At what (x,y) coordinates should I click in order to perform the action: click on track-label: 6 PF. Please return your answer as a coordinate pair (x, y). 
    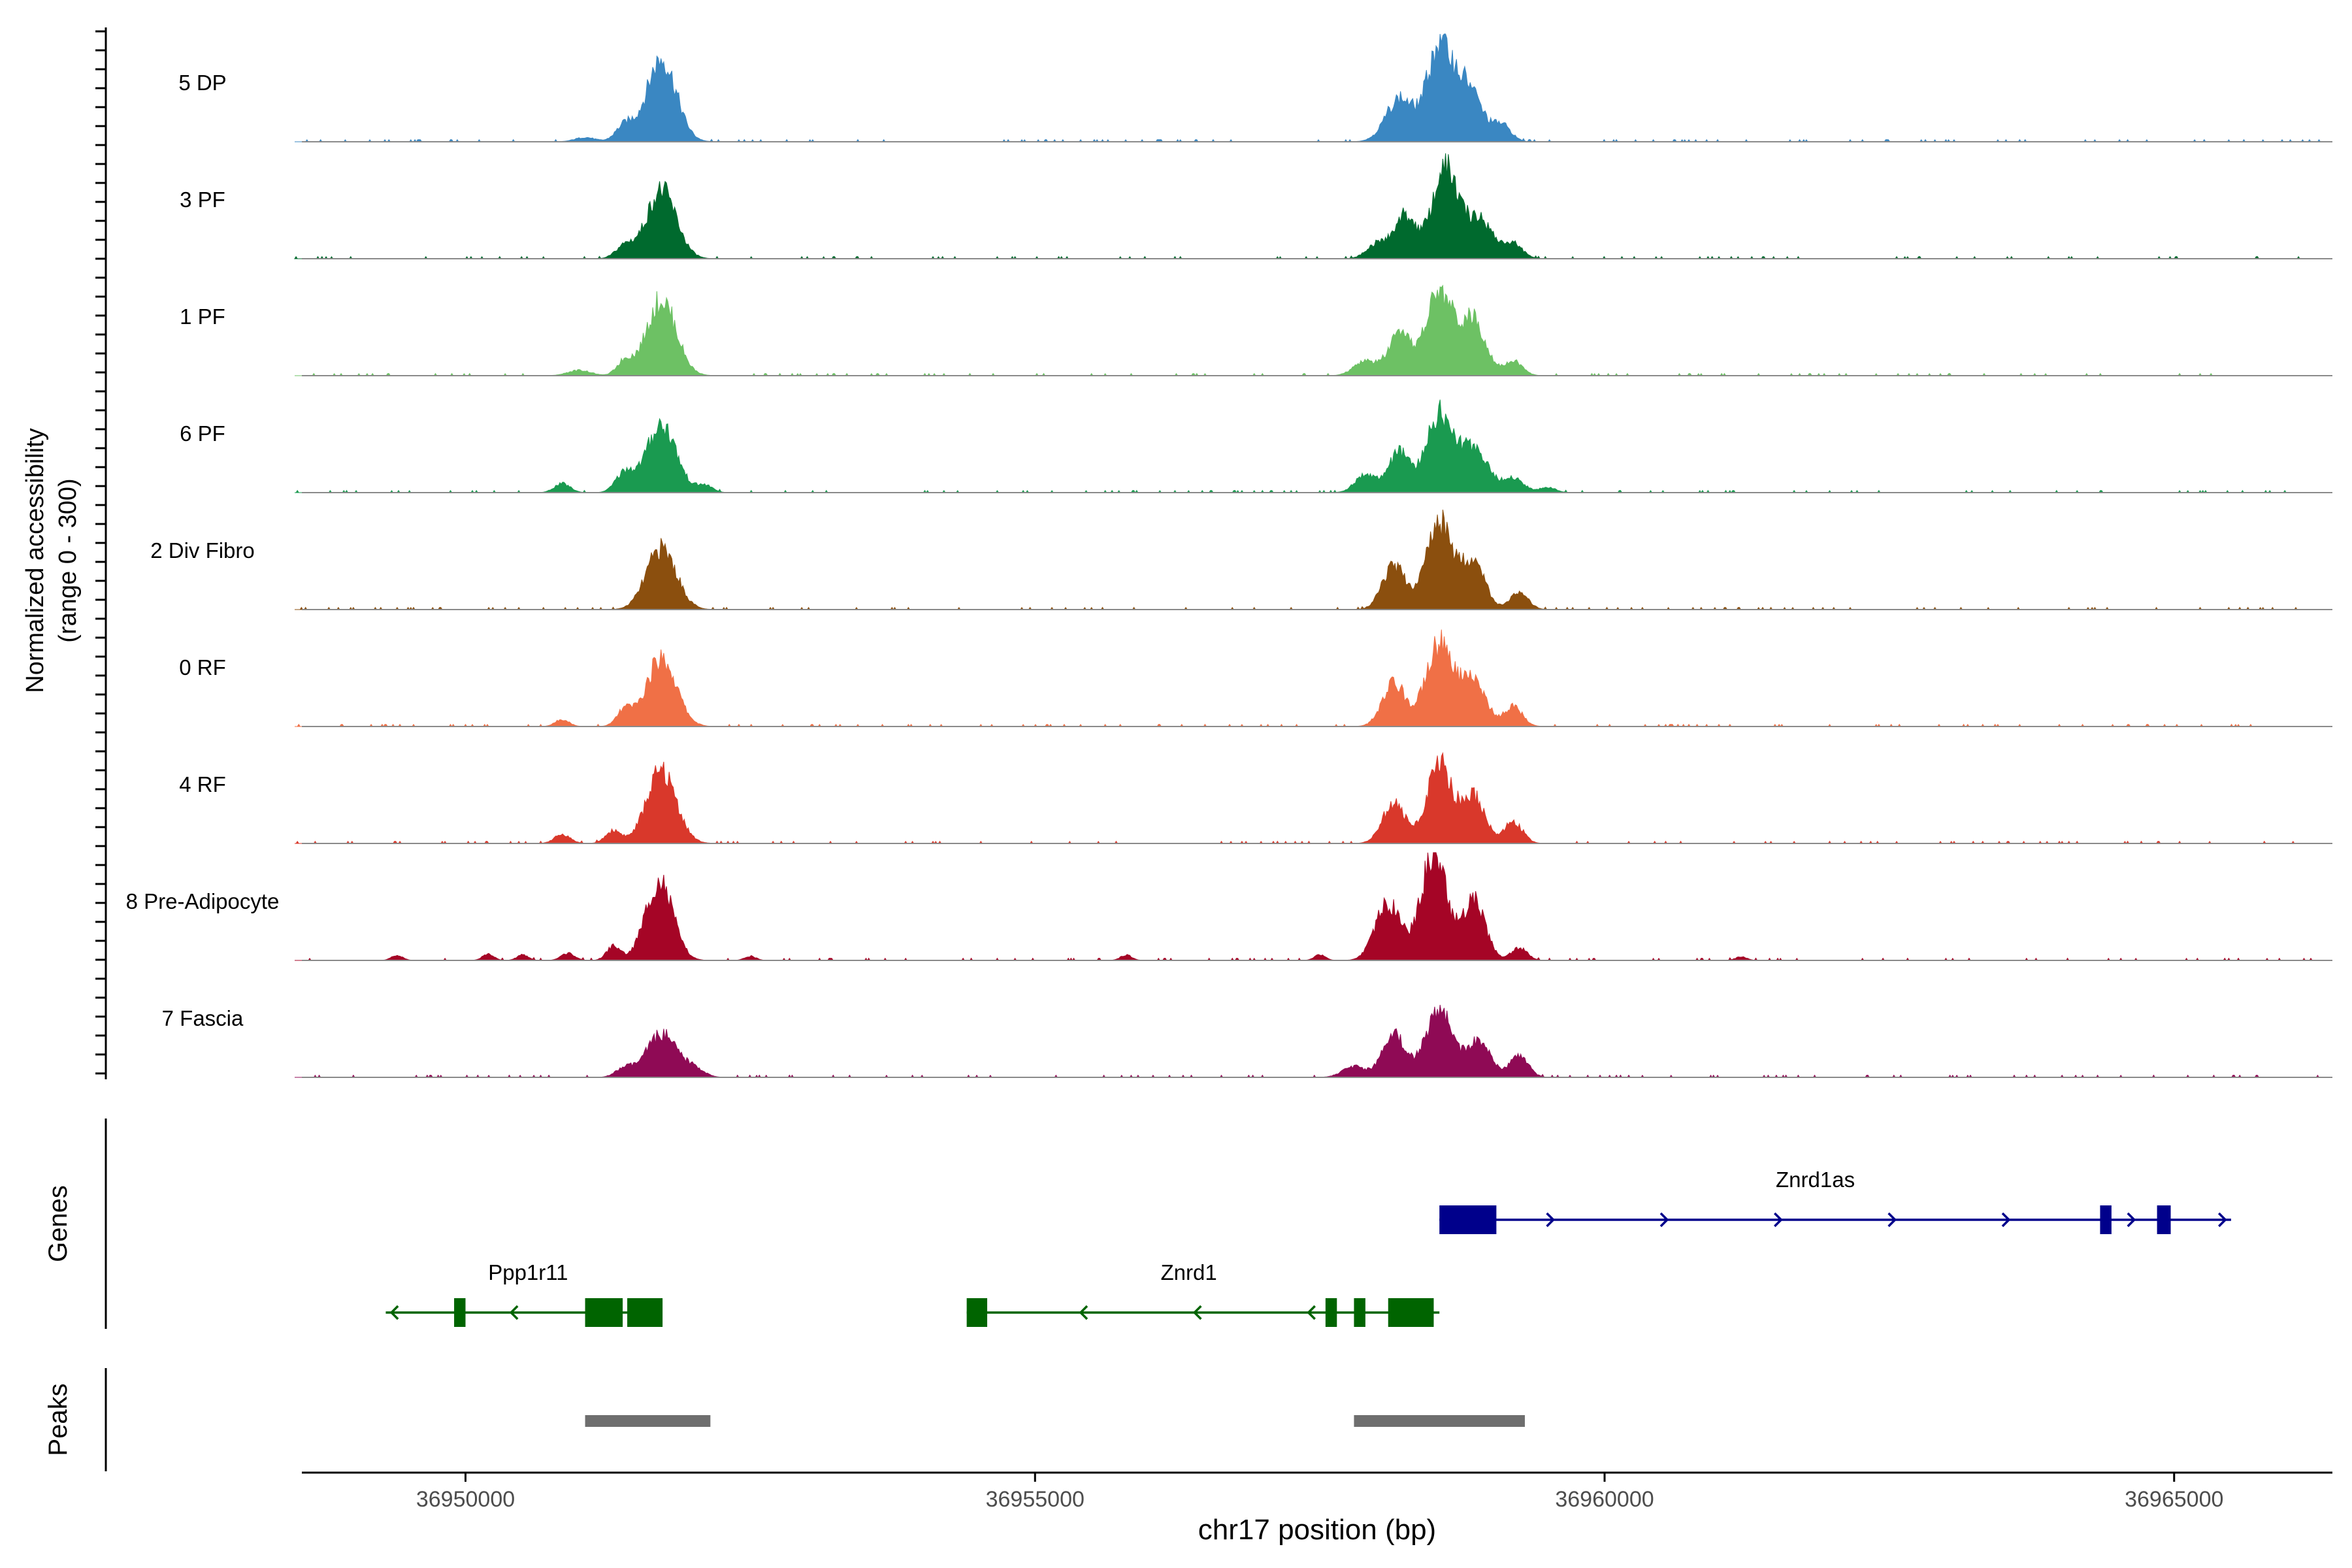
    Looking at the image, I should click on (202, 433).